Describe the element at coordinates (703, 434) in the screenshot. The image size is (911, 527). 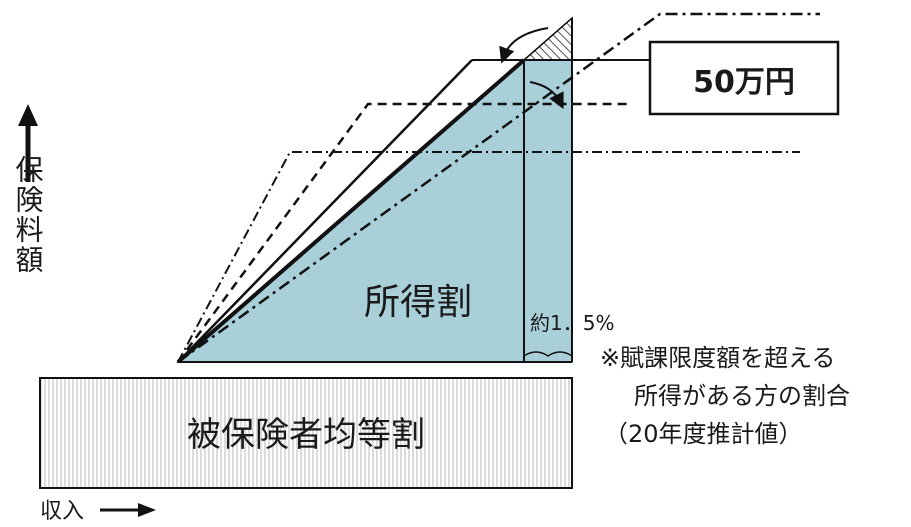
I see `note-line-3: （20年度推計値）` at that location.